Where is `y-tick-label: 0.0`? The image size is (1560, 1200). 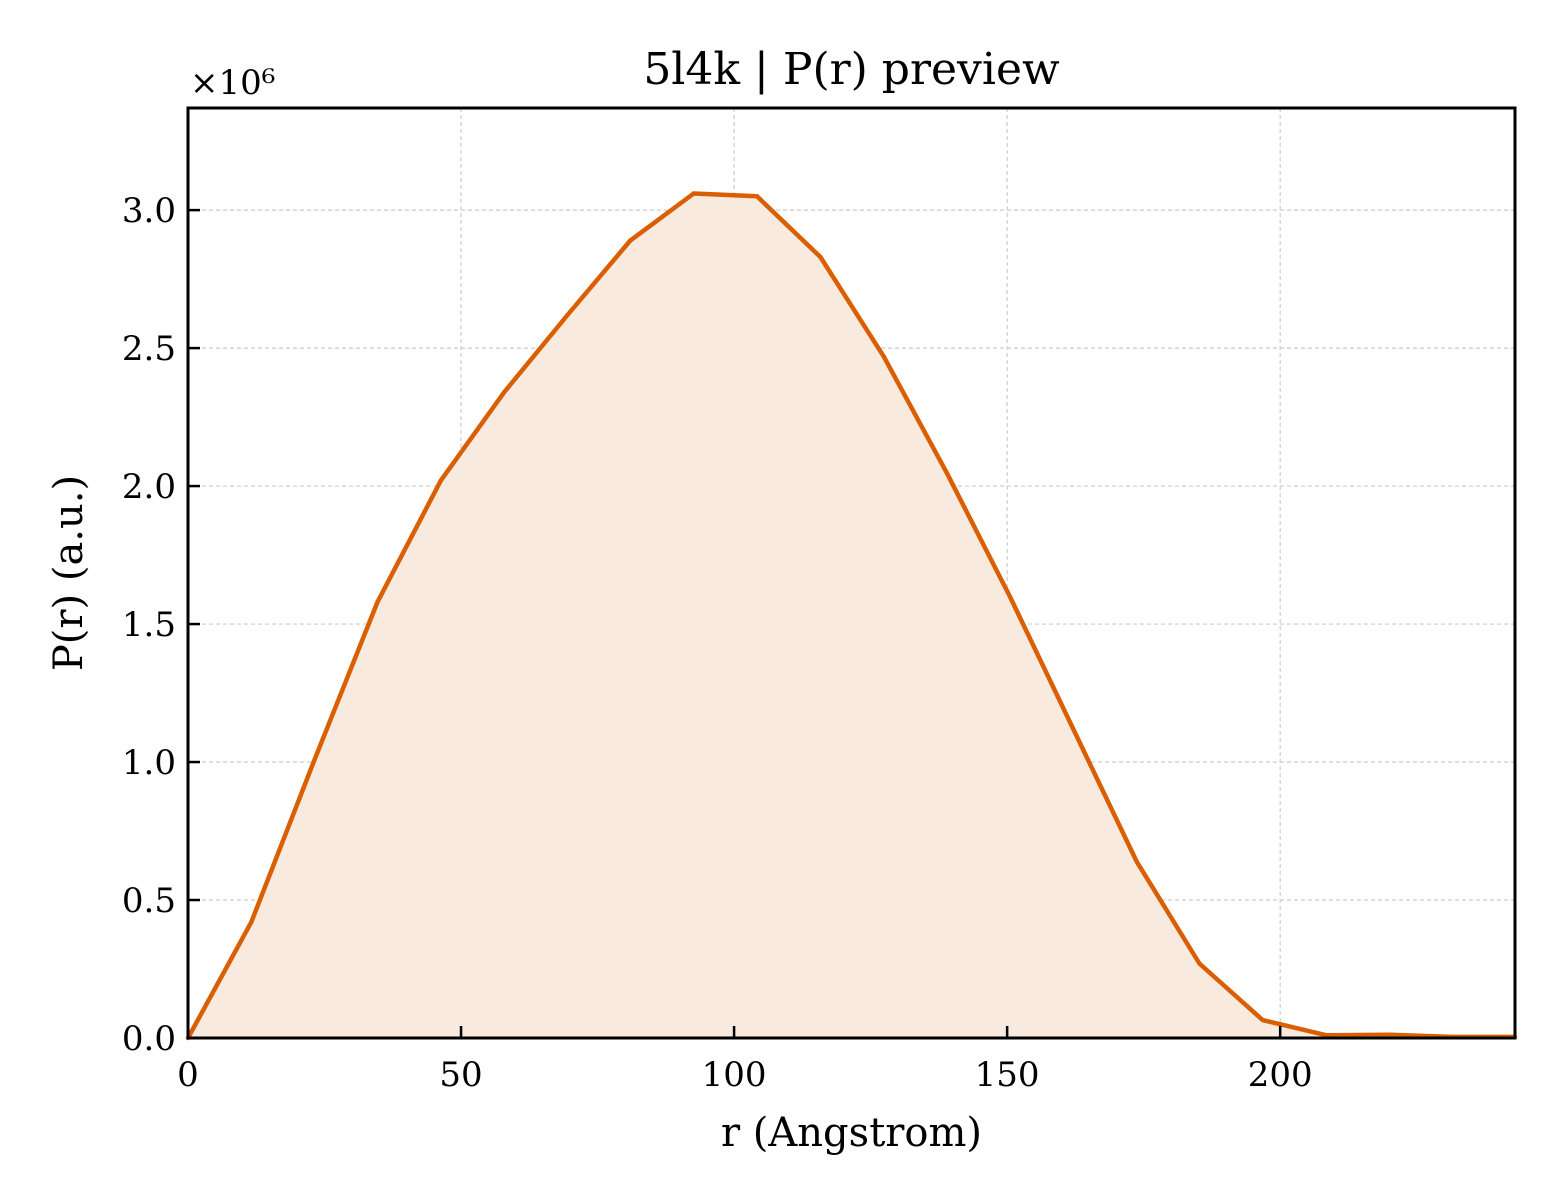
y-tick-label: 0.0 is located at coordinates (149, 1039).